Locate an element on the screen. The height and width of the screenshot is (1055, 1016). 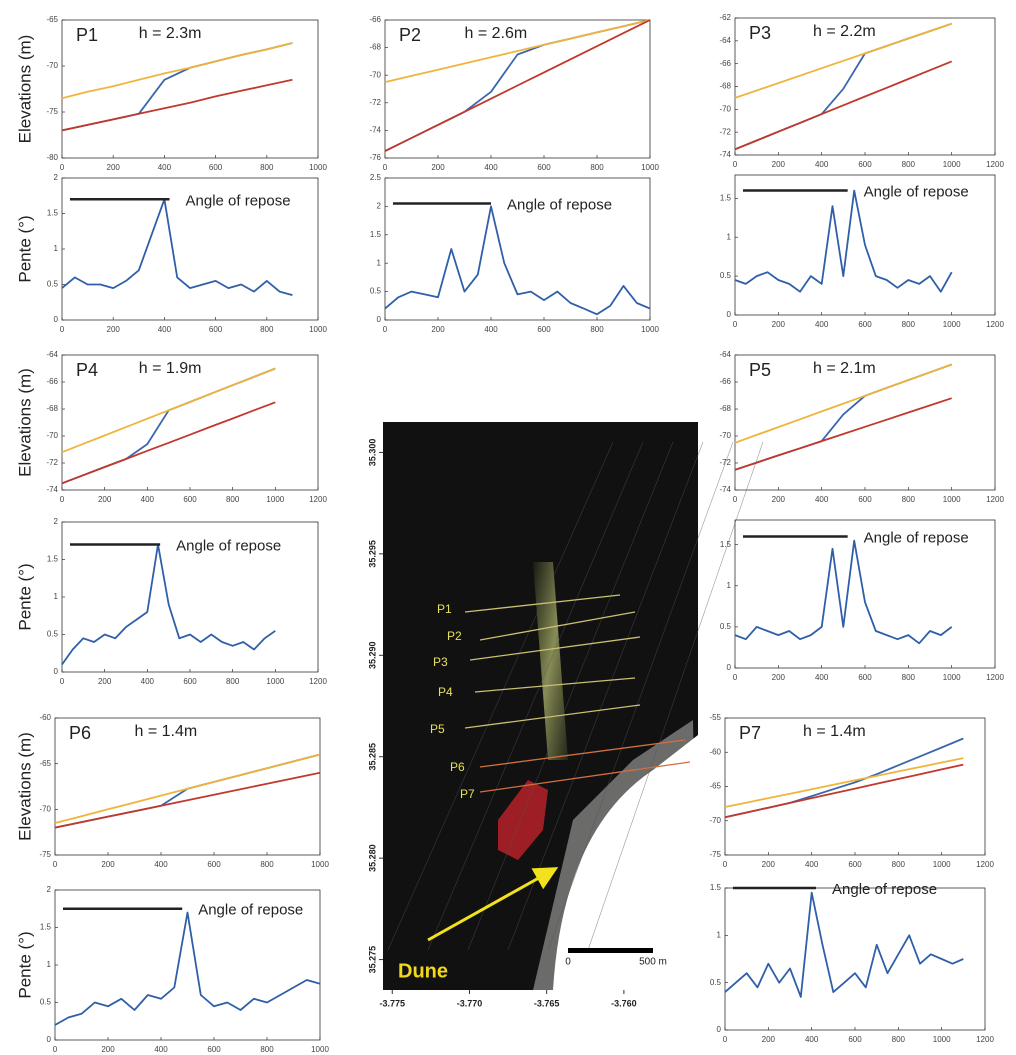
x-tick-label: -3.760 is located at coordinates (624, 1003).